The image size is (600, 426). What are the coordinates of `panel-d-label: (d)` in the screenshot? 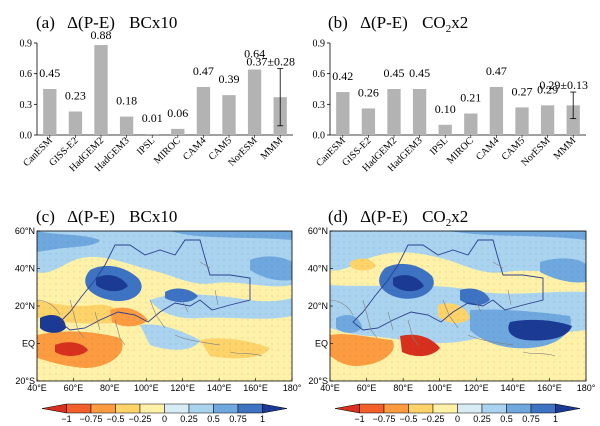 It's located at (338, 216).